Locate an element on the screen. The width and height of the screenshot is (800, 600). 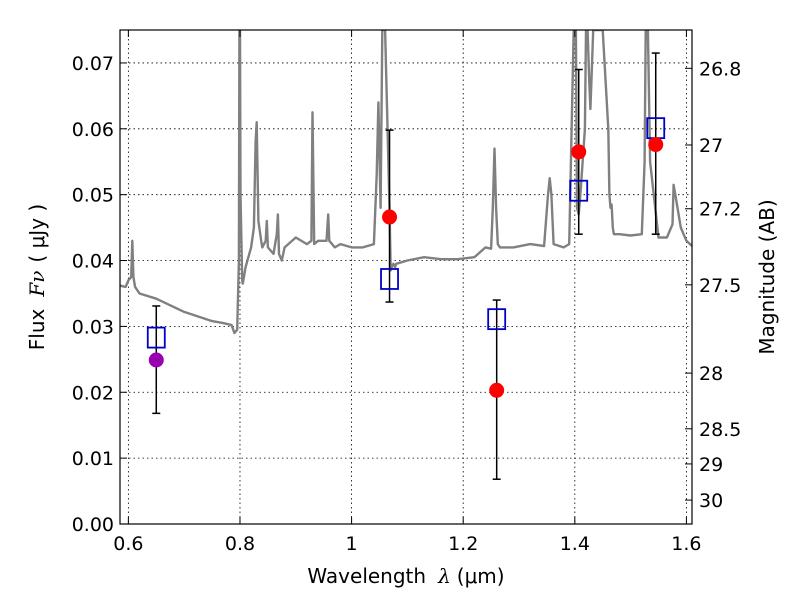
y-axis-label: FluxFν( μJy ) is located at coordinates (37, 277).